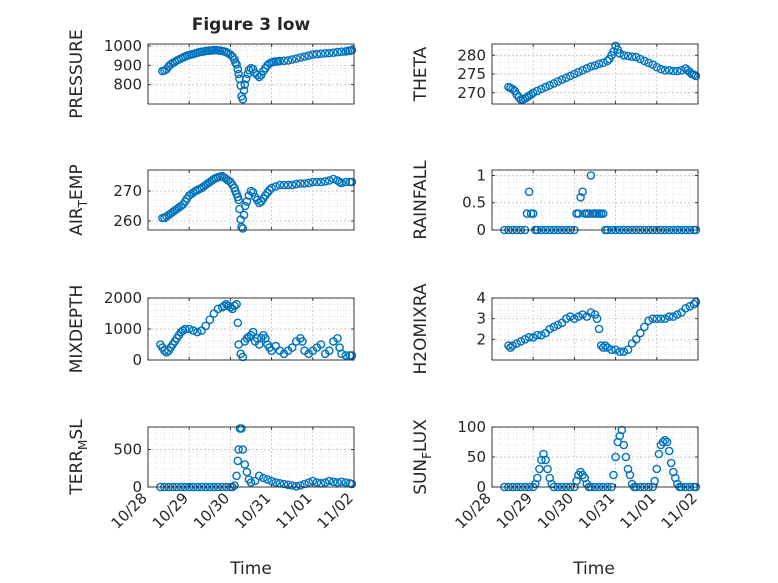 The width and height of the screenshot is (778, 583). What do you see at coordinates (593, 569) in the screenshot?
I see `x-axis-label-right: Time` at bounding box center [593, 569].